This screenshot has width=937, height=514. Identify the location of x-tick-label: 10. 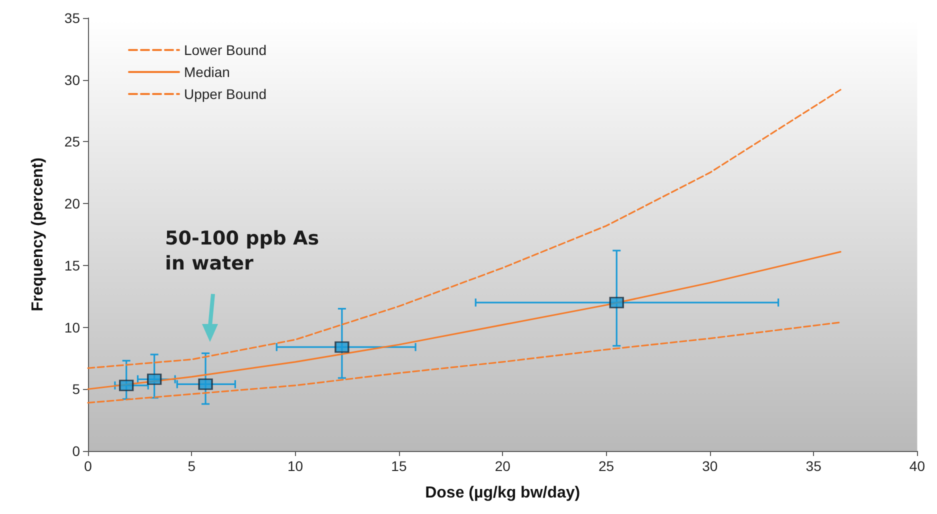
(296, 466).